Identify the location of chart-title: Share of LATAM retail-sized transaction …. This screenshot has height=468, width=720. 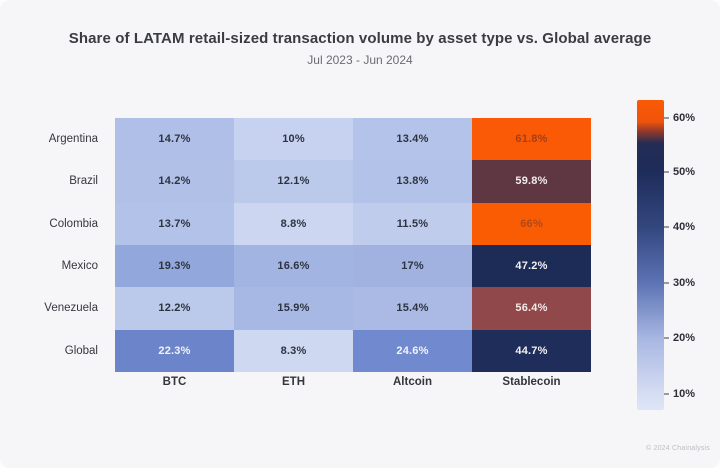
(360, 38).